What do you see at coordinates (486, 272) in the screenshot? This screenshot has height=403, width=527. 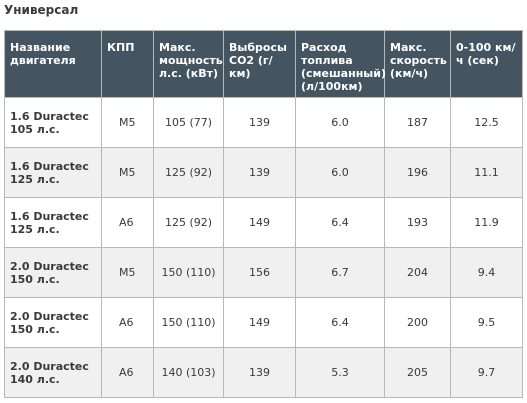 I see `cell-acceleration: 9.4` at bounding box center [486, 272].